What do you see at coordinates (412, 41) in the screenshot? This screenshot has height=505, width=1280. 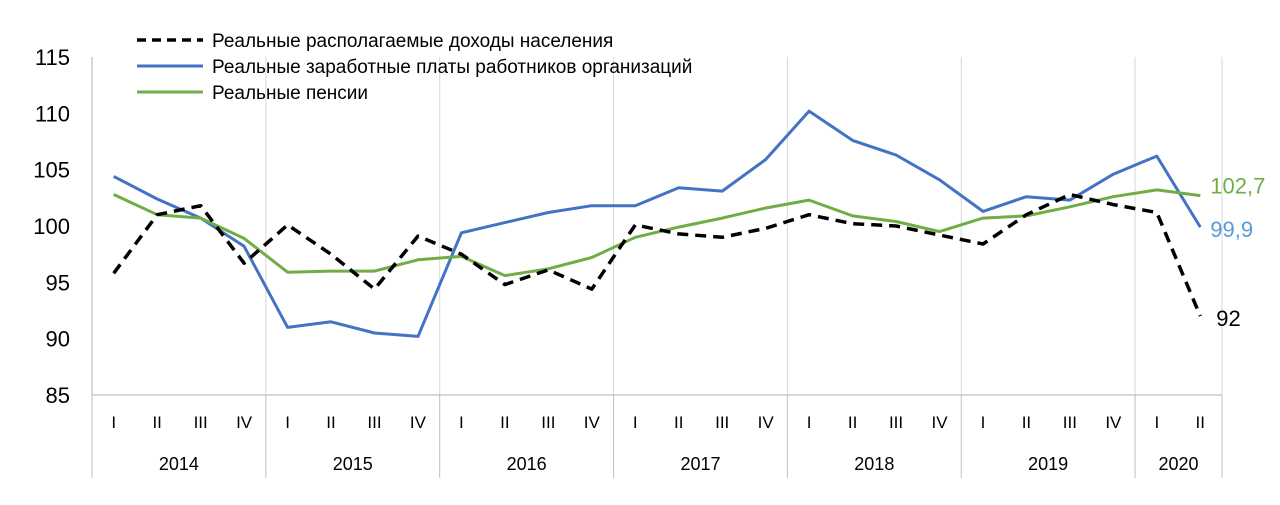 I see `legend-label: Реальные располагаемые доходы населения` at bounding box center [412, 41].